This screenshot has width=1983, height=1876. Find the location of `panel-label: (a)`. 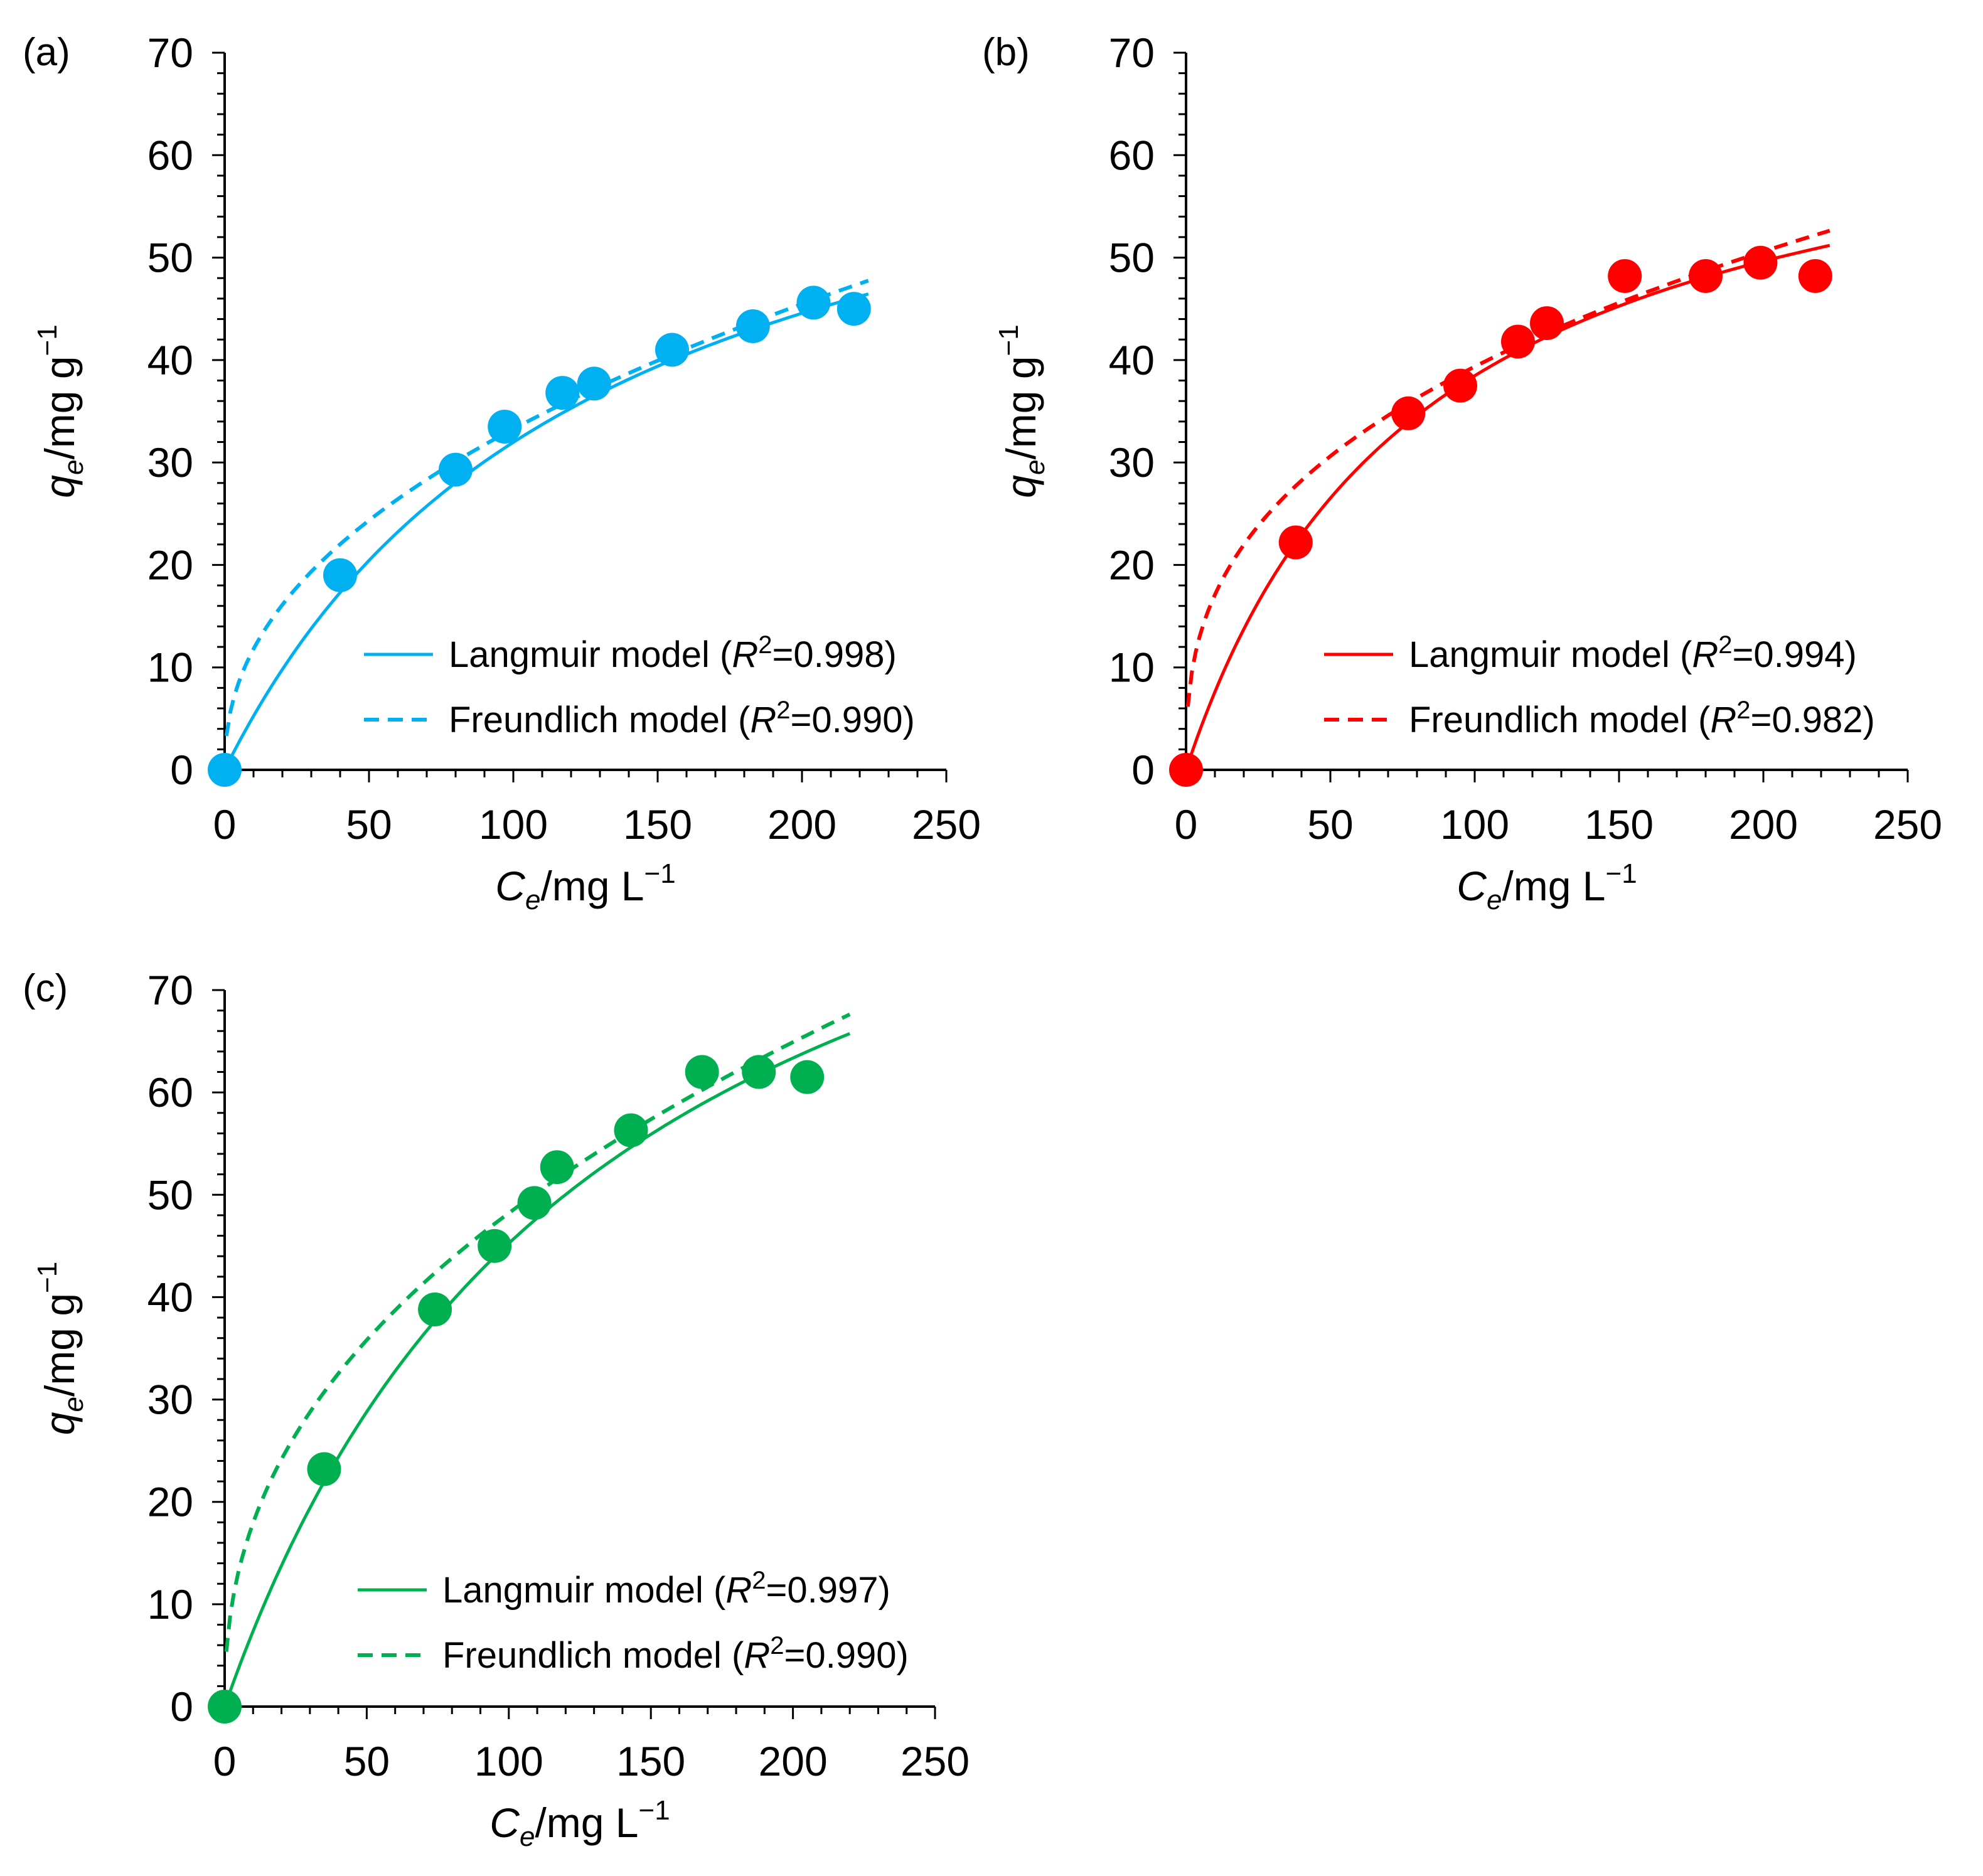

panel-label: (a) is located at coordinates (46, 52).